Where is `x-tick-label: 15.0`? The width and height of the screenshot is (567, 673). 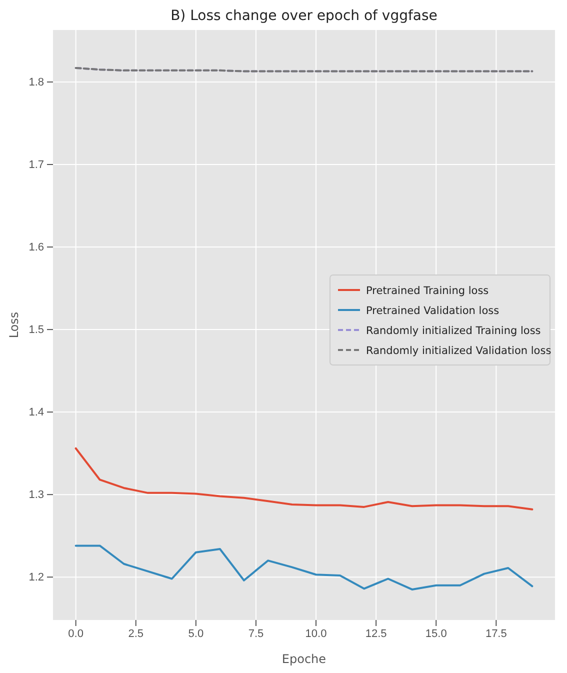 x-tick-label: 15.0 is located at coordinates (436, 634).